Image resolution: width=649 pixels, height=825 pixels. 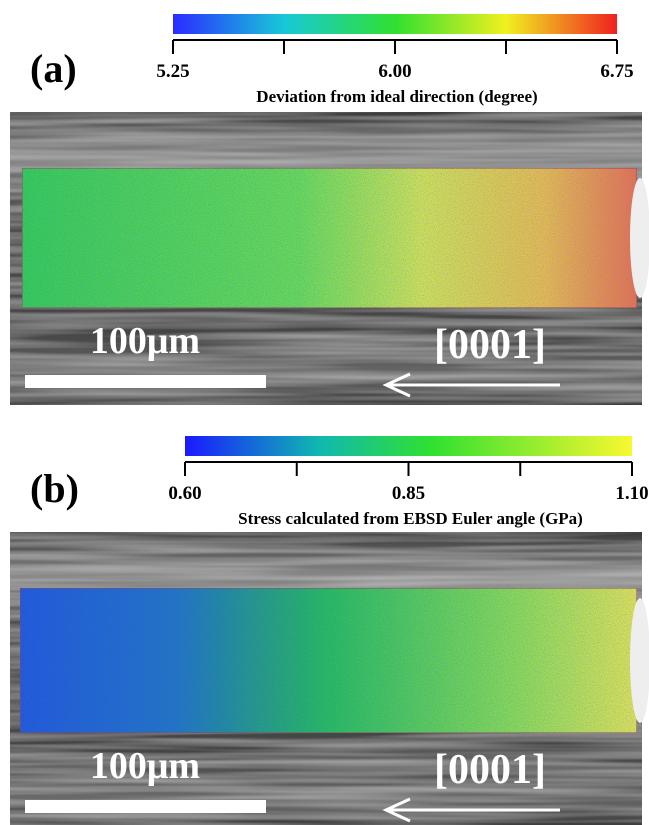 I want to click on panel-label: (a), so click(x=53, y=68).